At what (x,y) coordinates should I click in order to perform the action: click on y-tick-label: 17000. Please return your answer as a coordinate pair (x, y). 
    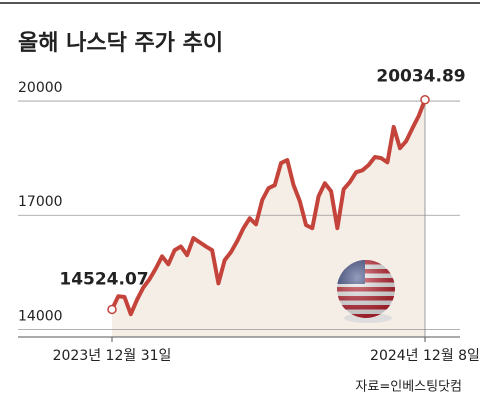
    Looking at the image, I should click on (40, 202).